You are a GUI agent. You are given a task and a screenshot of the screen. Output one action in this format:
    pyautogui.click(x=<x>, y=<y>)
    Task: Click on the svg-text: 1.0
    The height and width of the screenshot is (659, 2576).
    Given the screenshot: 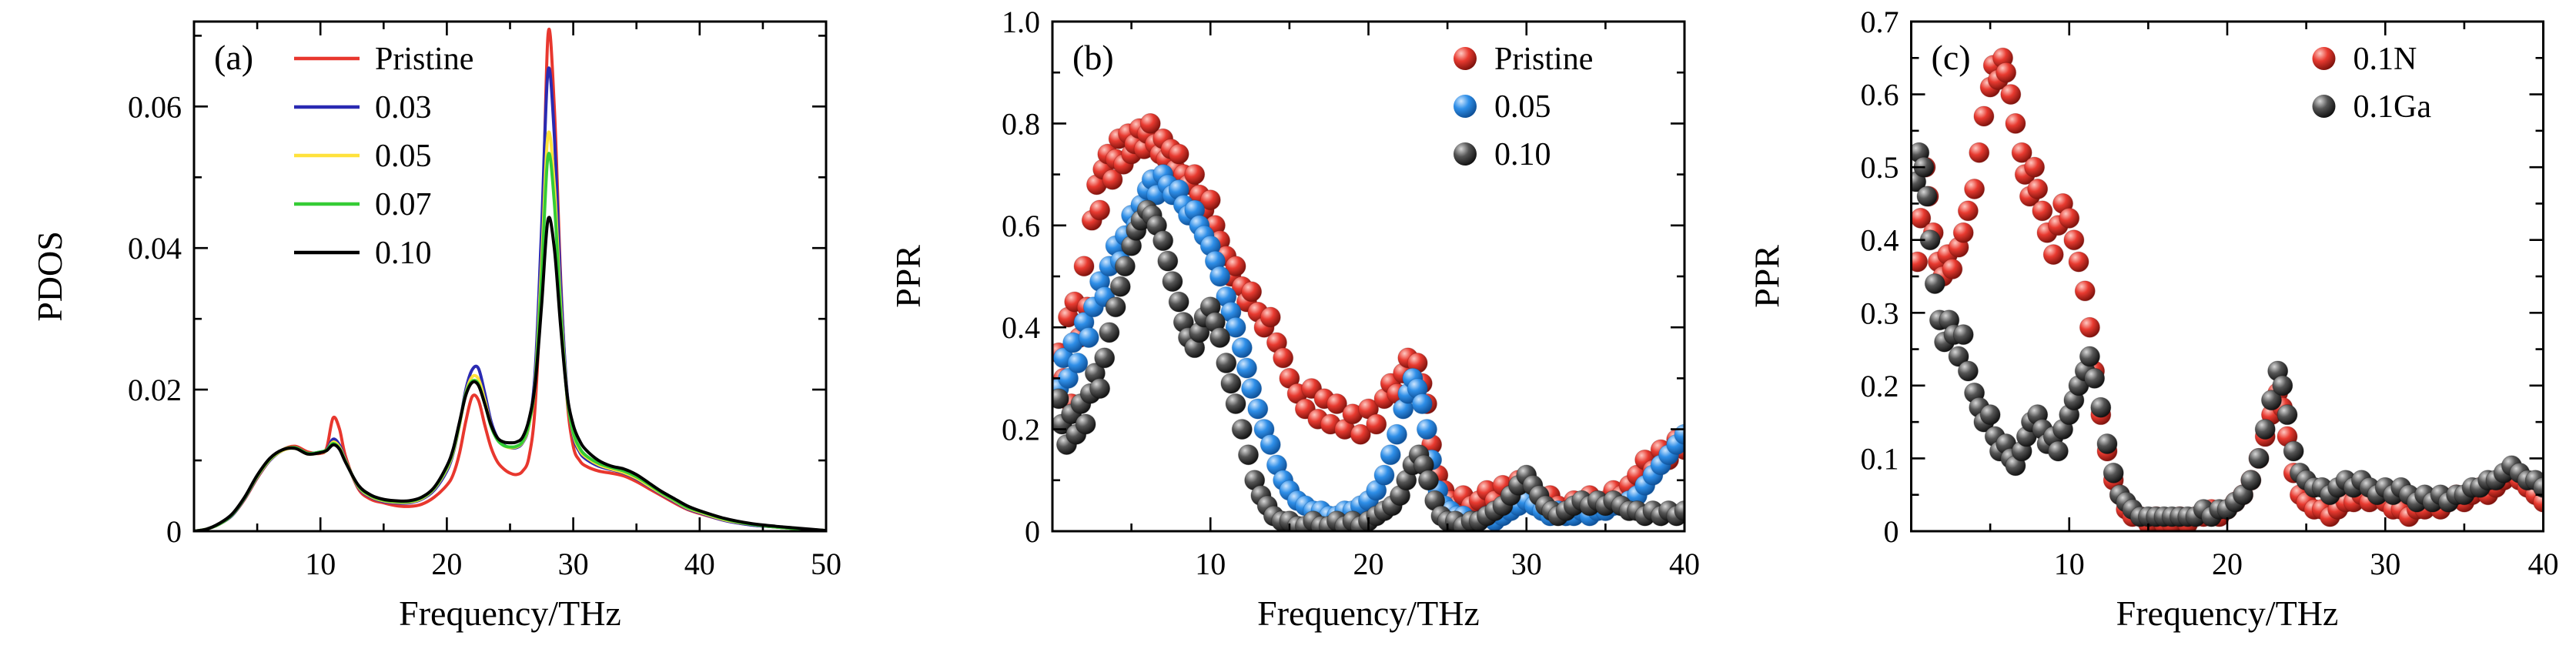 What is the action you would take?
    pyautogui.click(x=1021, y=22)
    